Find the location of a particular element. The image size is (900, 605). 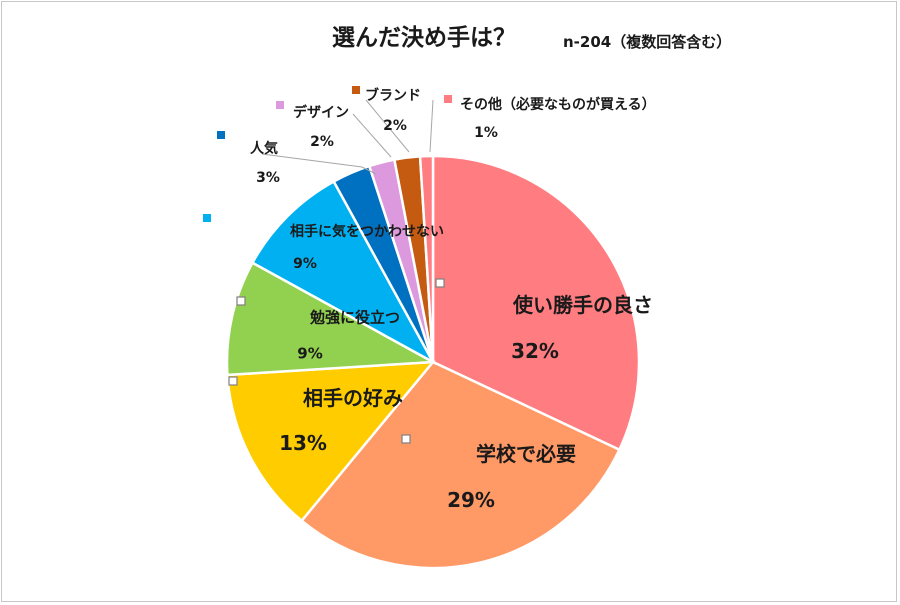

pie-slice-school is located at coordinates (460, 465).